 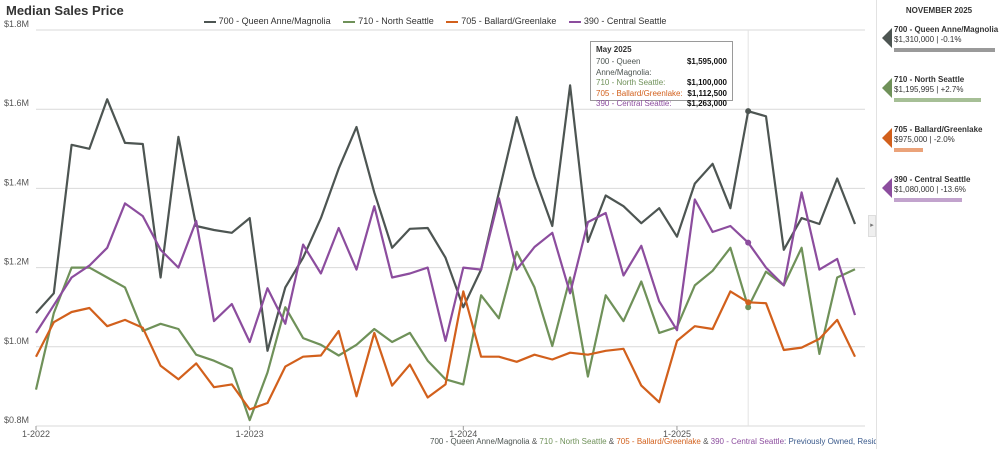 I want to click on y-tick-label: $1.8M, so click(x=16, y=24).